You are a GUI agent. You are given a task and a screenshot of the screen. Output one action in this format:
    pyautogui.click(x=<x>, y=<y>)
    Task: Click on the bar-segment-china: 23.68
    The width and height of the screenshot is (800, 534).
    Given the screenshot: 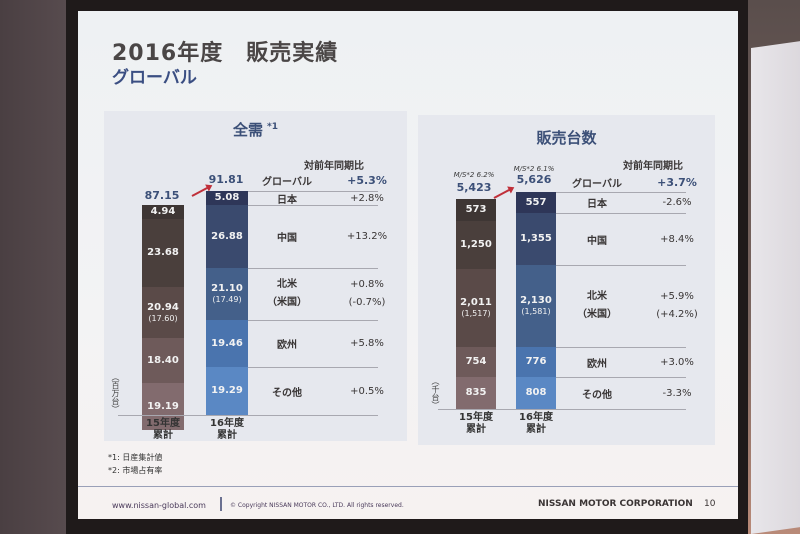 What is the action you would take?
    pyautogui.click(x=163, y=253)
    